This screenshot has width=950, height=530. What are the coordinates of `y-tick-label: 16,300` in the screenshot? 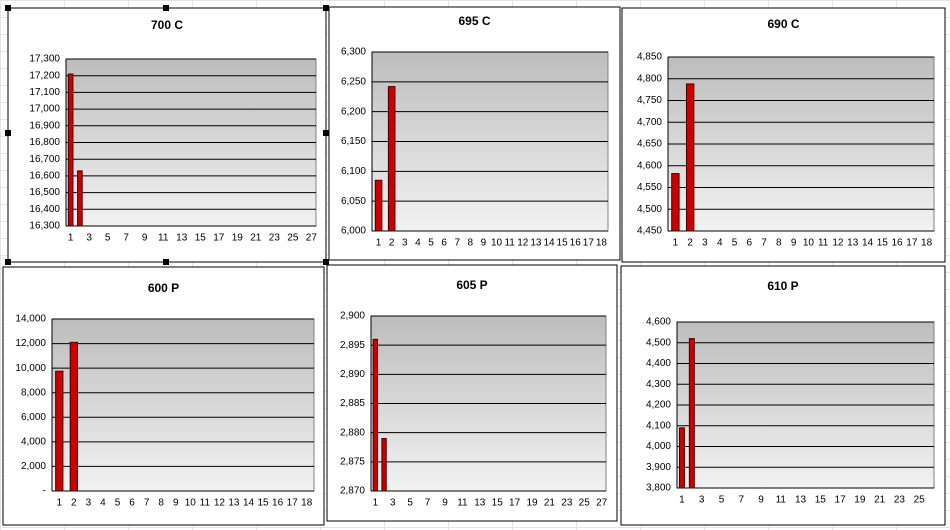 It's located at (44, 226).